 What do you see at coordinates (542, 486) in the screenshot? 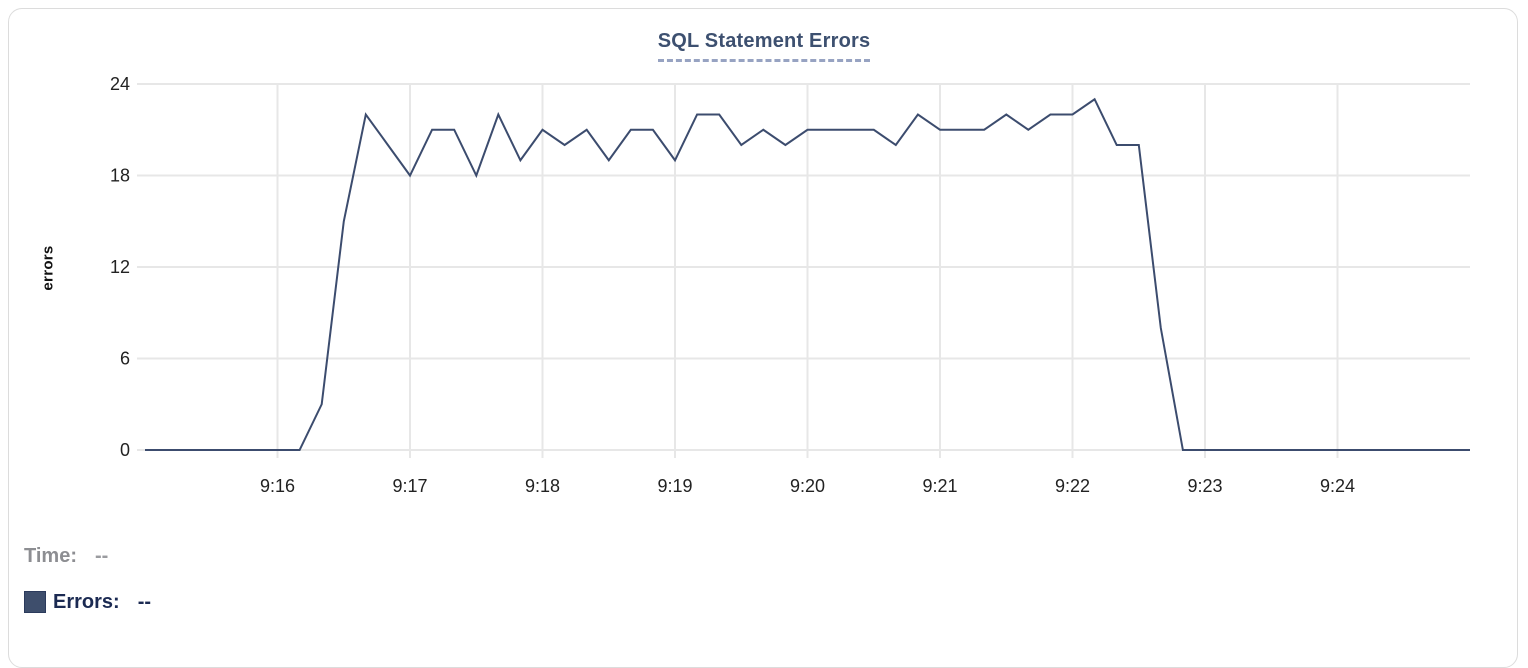
I see `x-tick-label: 9:18` at bounding box center [542, 486].